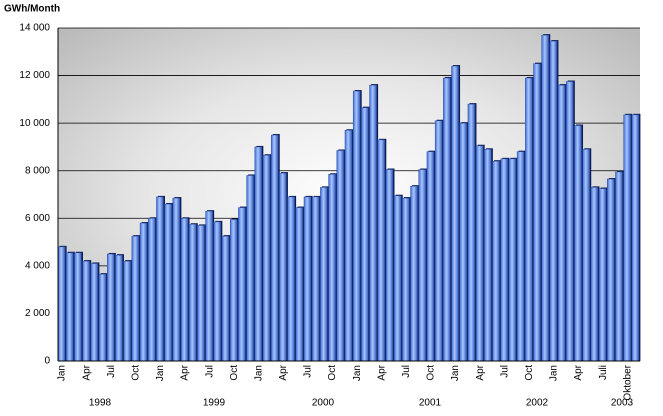  What do you see at coordinates (430, 403) in the screenshot?
I see `year-label: 2001` at bounding box center [430, 403].